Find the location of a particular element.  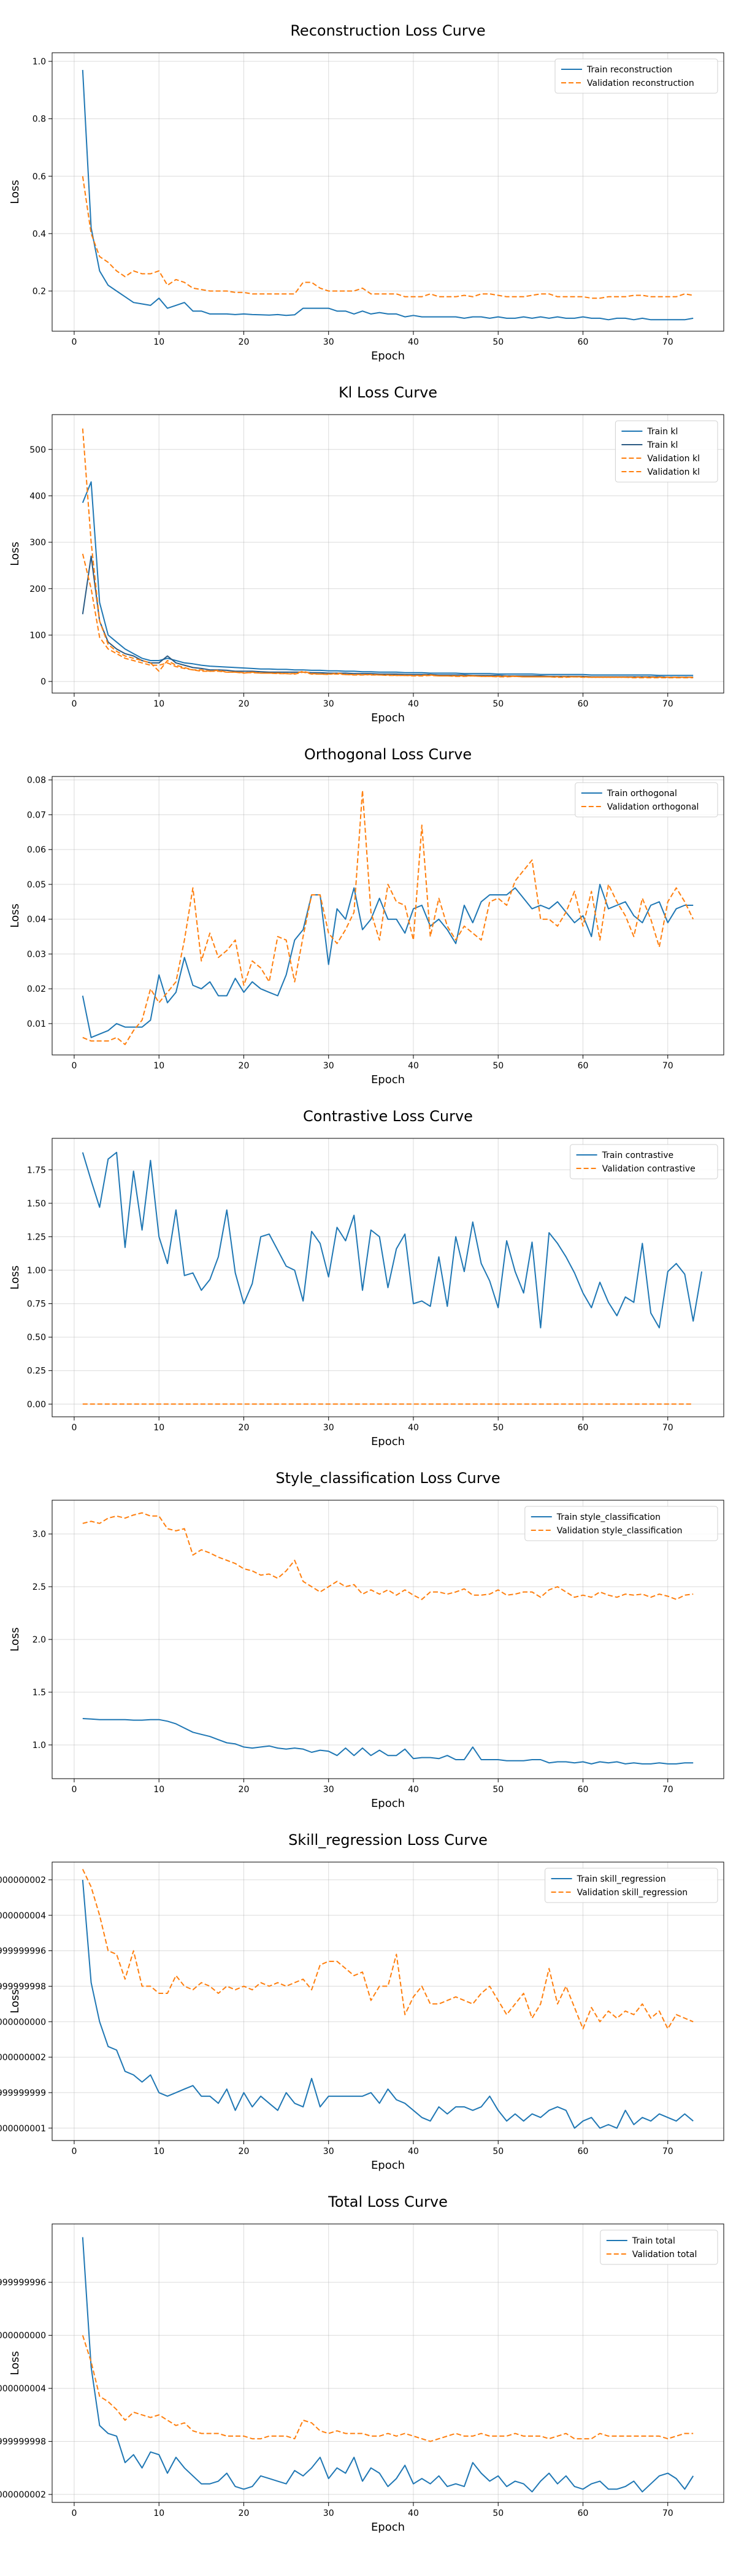

y-tick-label: 0.90000000000000002 is located at coordinates (23, 1880).